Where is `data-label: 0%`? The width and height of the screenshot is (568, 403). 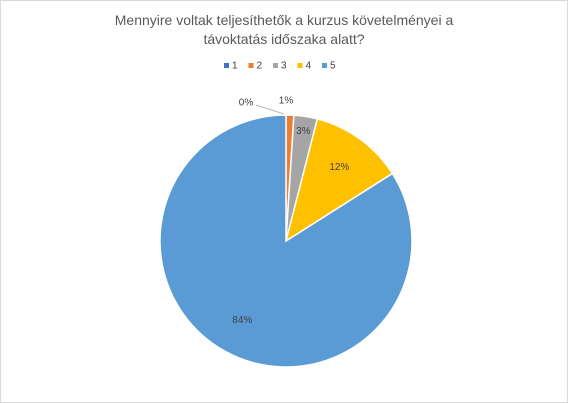
data-label: 0% is located at coordinates (246, 103).